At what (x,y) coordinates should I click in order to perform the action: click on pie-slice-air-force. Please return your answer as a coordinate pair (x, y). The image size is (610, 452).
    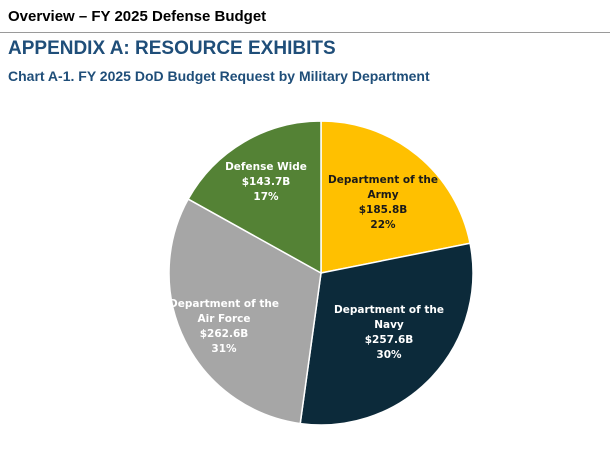
    Looking at the image, I should click on (245, 311).